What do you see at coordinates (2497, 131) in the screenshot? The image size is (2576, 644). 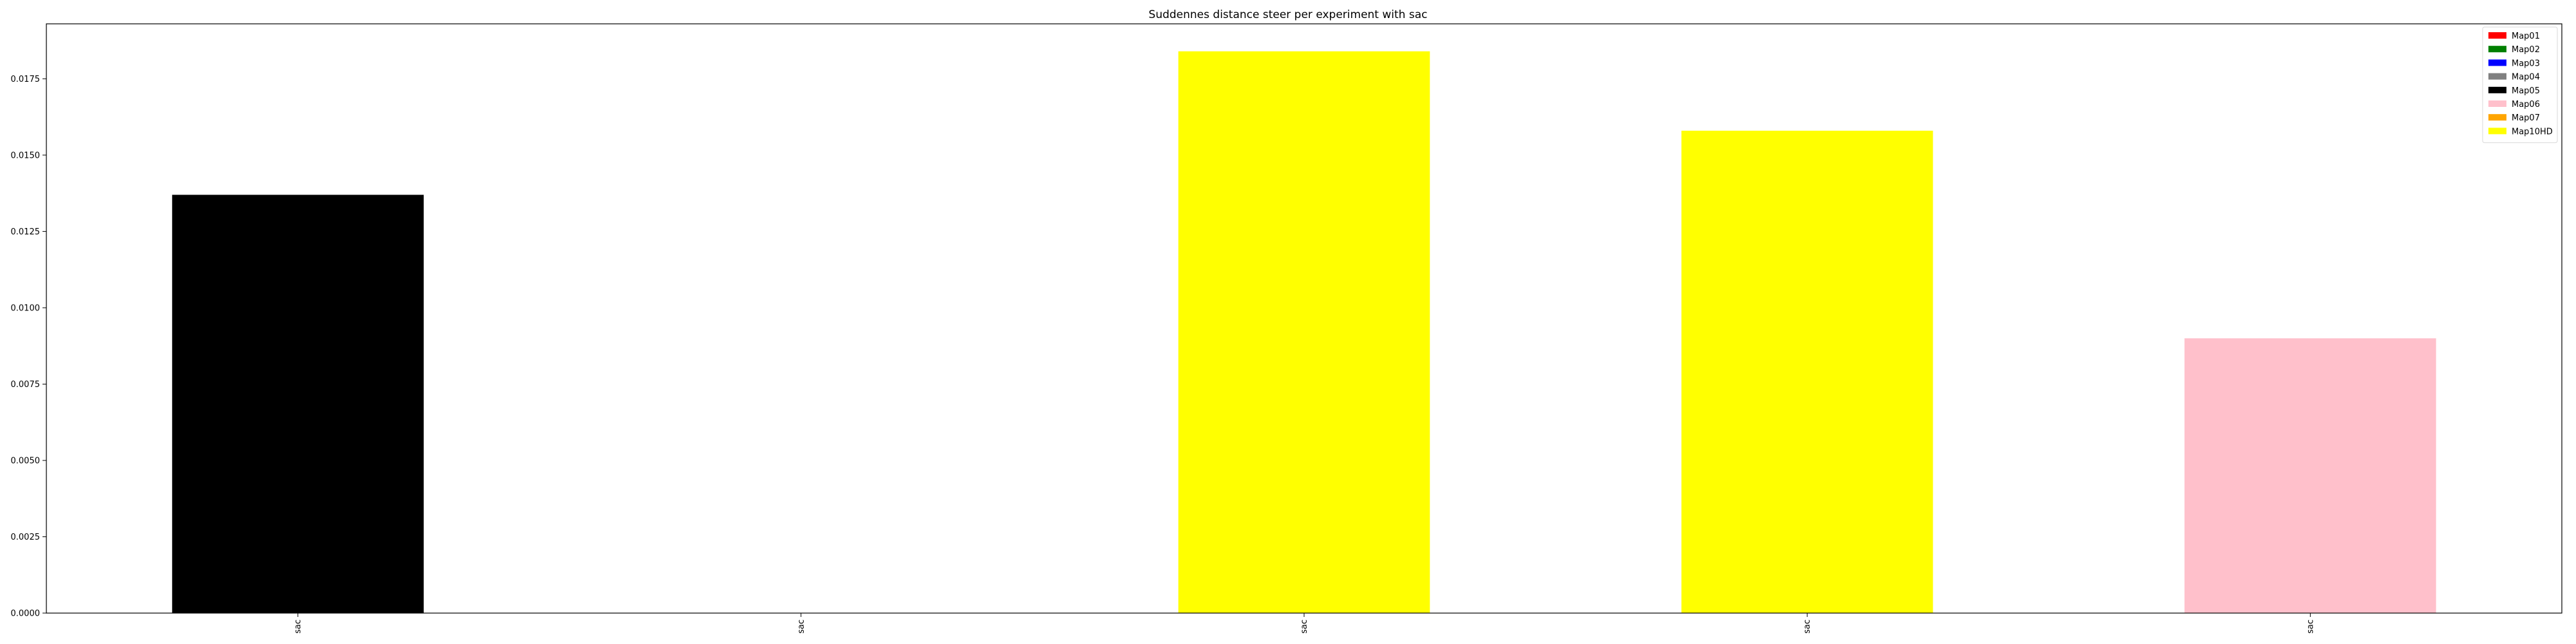 I see `legend-swatch-map10hd` at bounding box center [2497, 131].